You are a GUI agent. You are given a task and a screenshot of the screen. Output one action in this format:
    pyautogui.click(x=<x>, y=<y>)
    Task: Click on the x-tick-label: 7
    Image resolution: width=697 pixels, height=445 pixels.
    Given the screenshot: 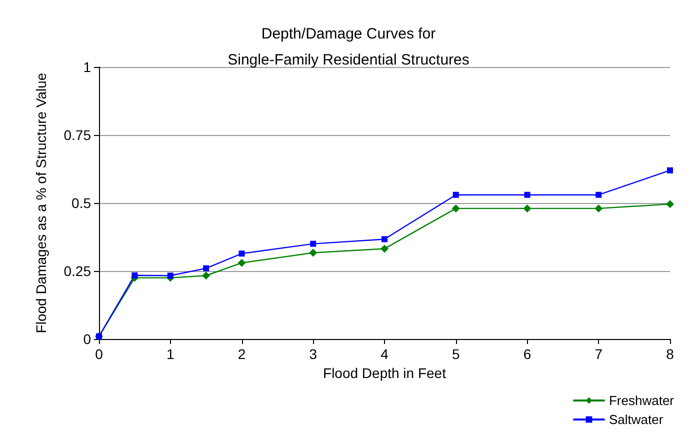 What is the action you would take?
    pyautogui.click(x=598, y=354)
    